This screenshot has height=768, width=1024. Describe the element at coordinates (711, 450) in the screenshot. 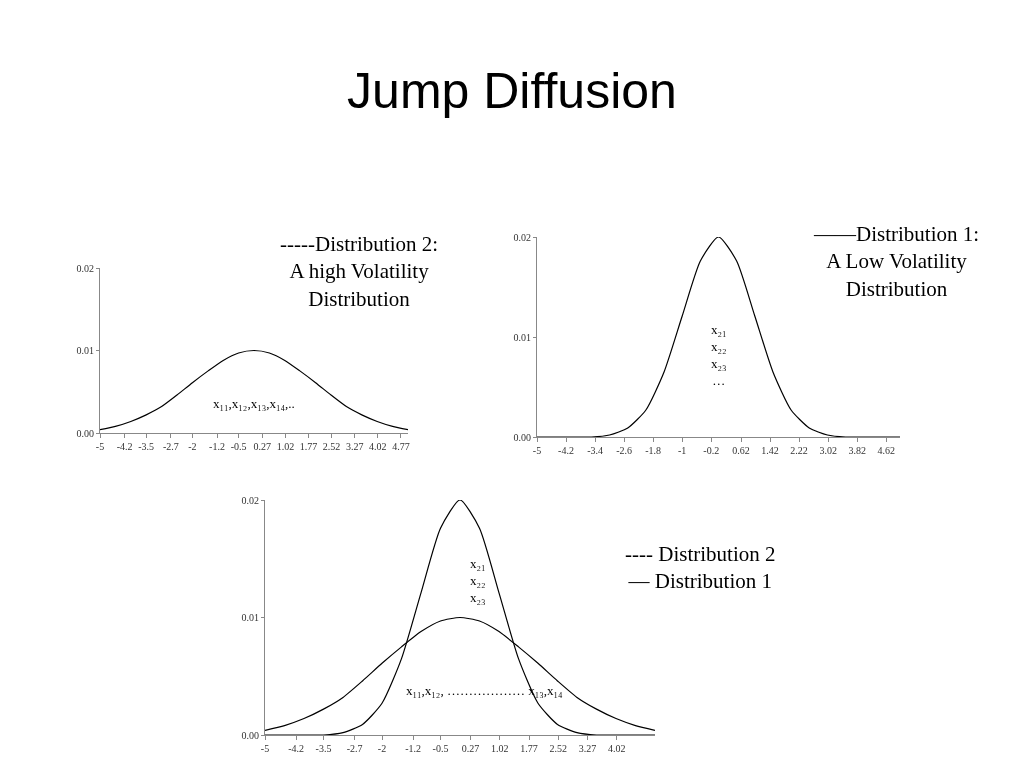

I see `x-tick-label: -0.2` at that location.